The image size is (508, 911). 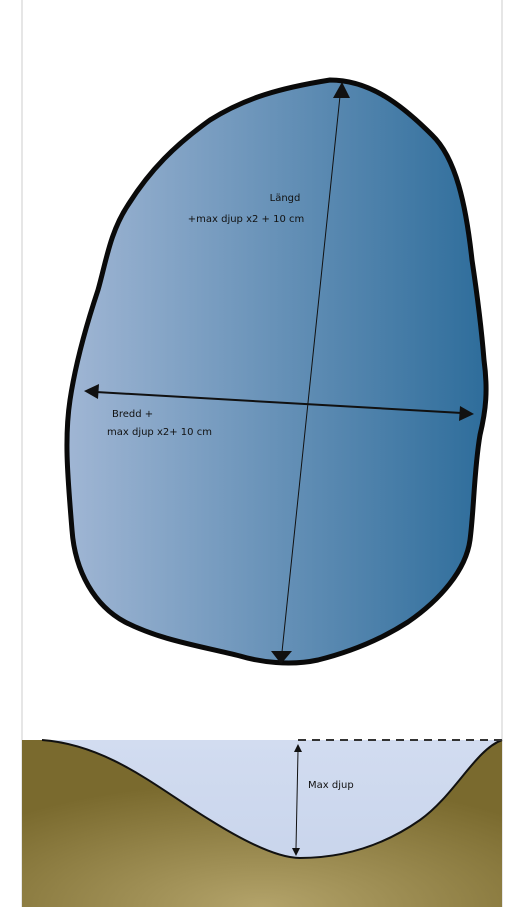 I want to click on width-label-line2: max djup x2+ 10 cm, so click(x=159, y=432).